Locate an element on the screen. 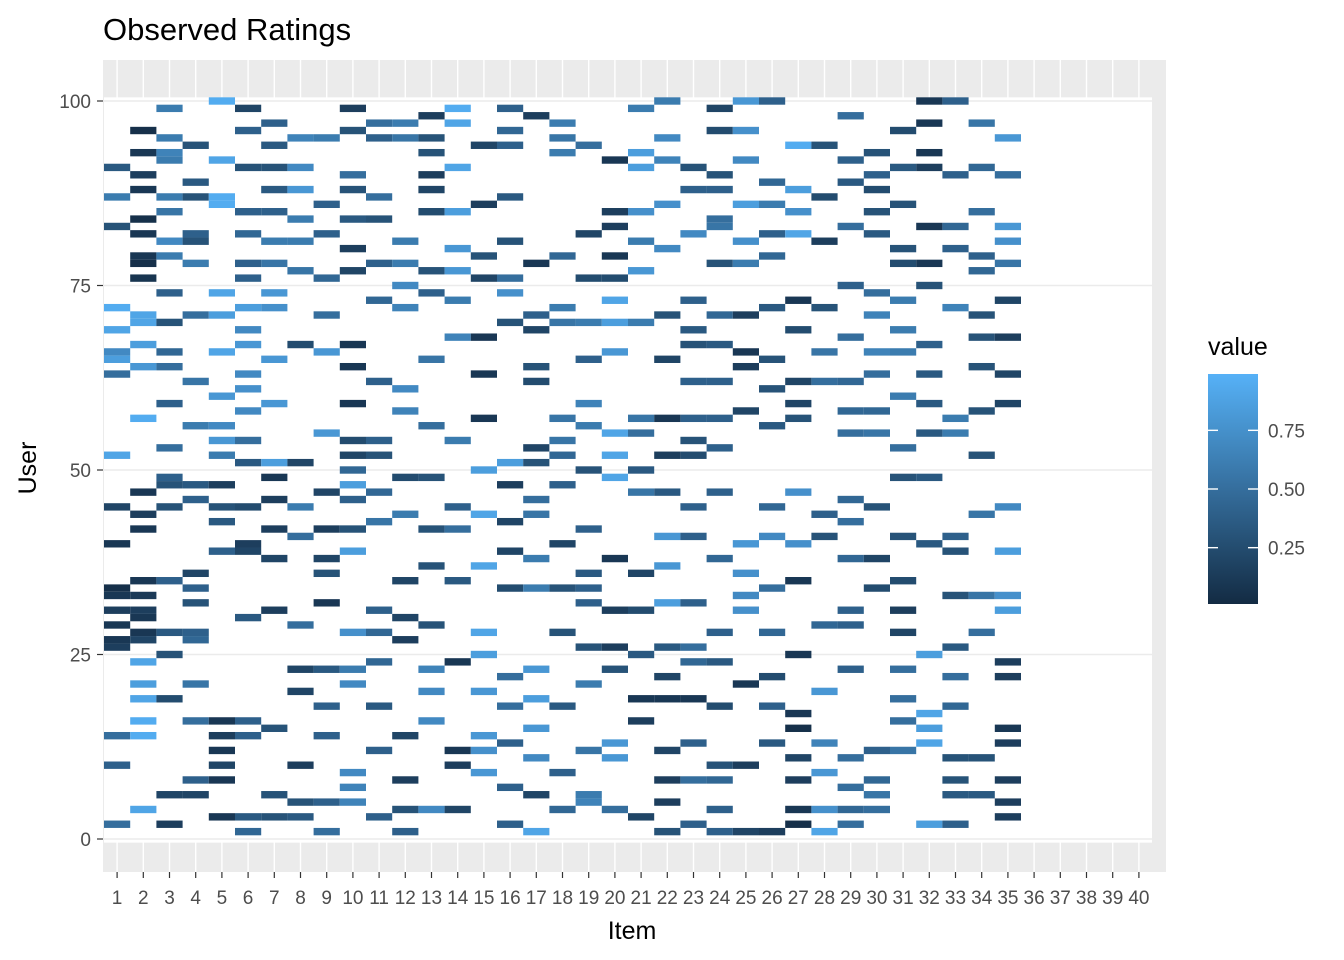  x-tick-label: 13 is located at coordinates (431, 898).